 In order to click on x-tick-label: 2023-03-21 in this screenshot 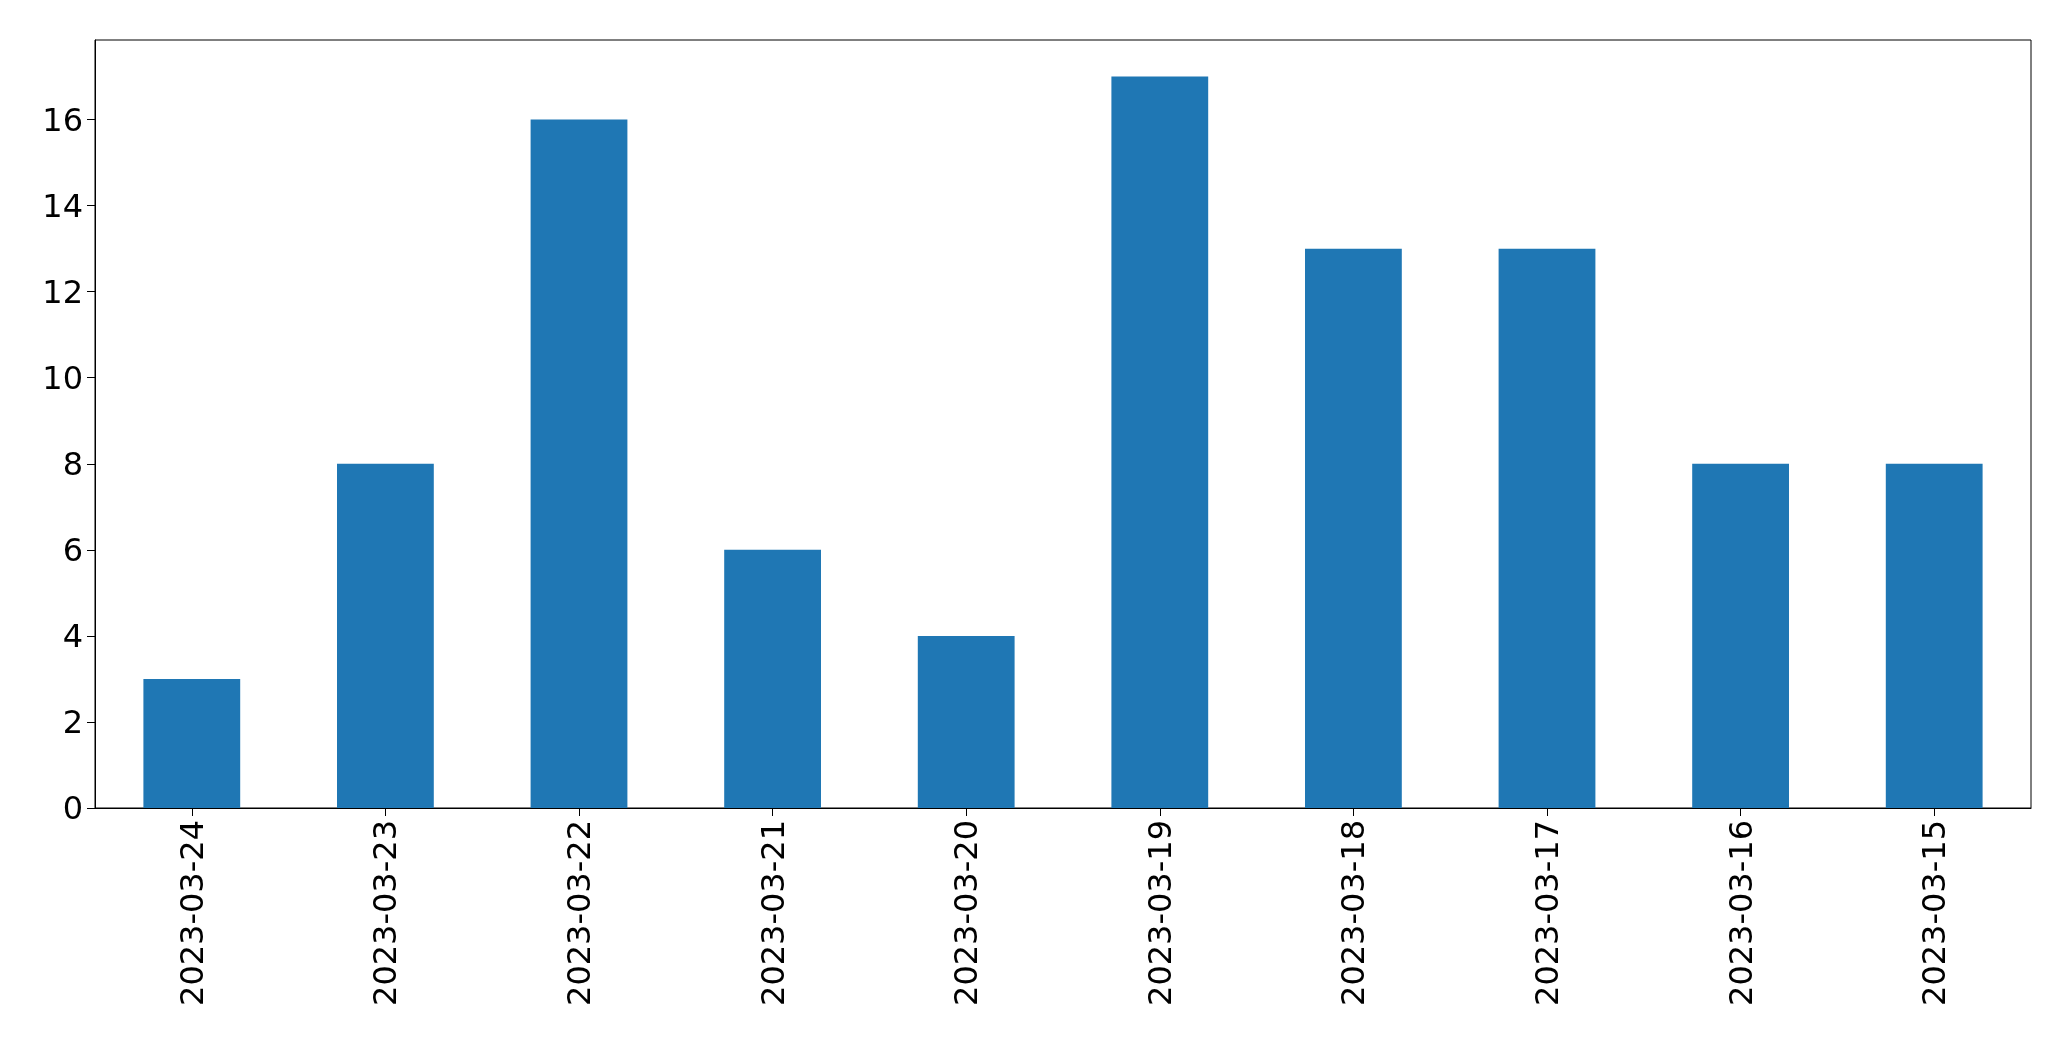, I will do `click(772, 913)`.